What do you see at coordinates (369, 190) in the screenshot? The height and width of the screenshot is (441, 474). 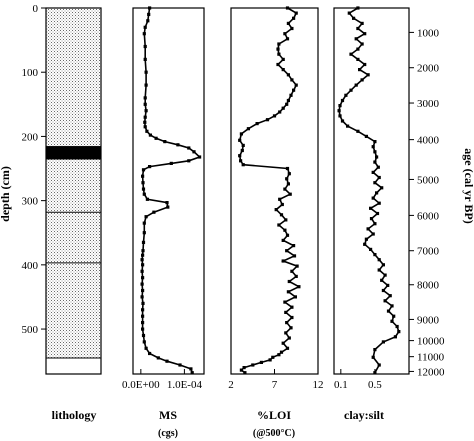 I see `clay-silt-curve` at bounding box center [369, 190].